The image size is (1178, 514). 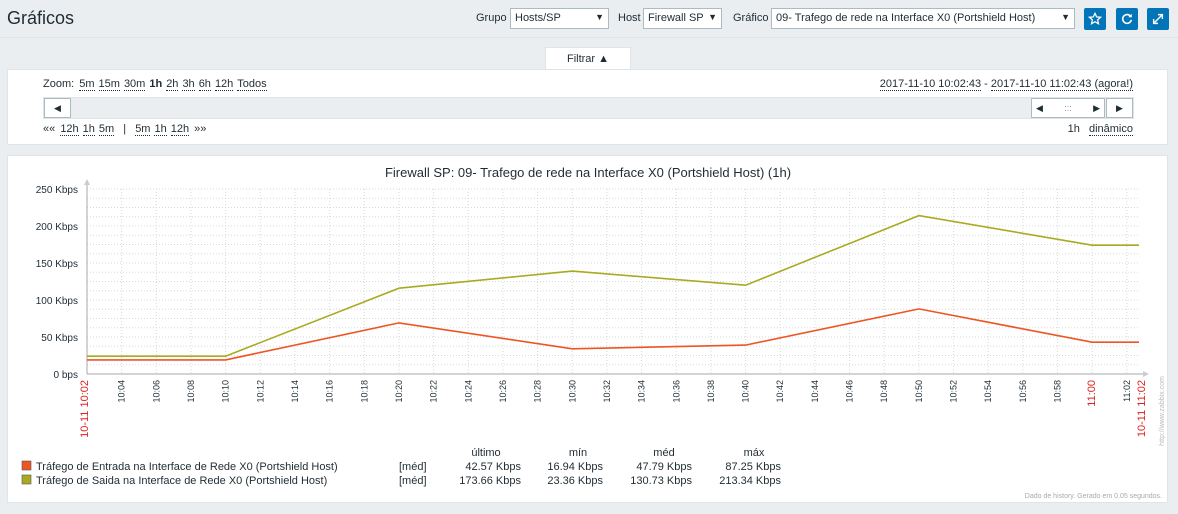 I want to click on y-tick-label: 150 Kbps, so click(x=57, y=264).